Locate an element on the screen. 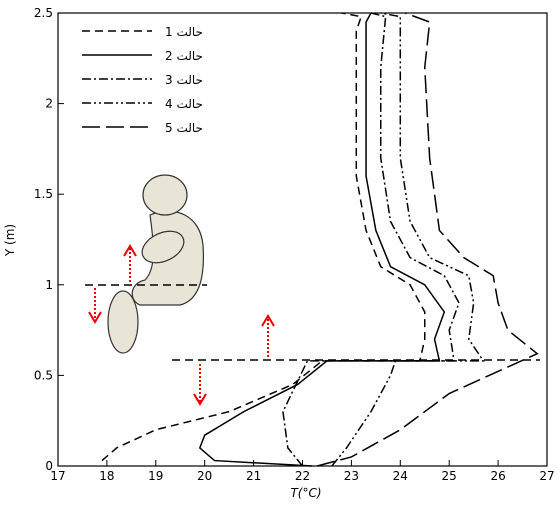 This screenshot has height=507, width=557. y-axis-label: Y (m) is located at coordinates (10, 240).